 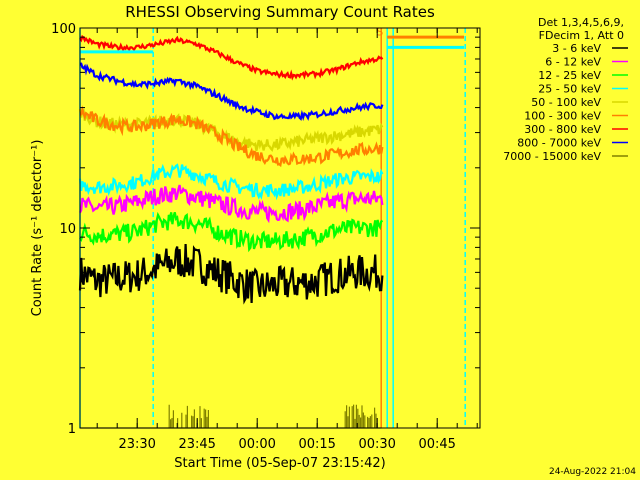 What do you see at coordinates (231, 136) in the screenshot?
I see `series-line-100-300kev` at bounding box center [231, 136].